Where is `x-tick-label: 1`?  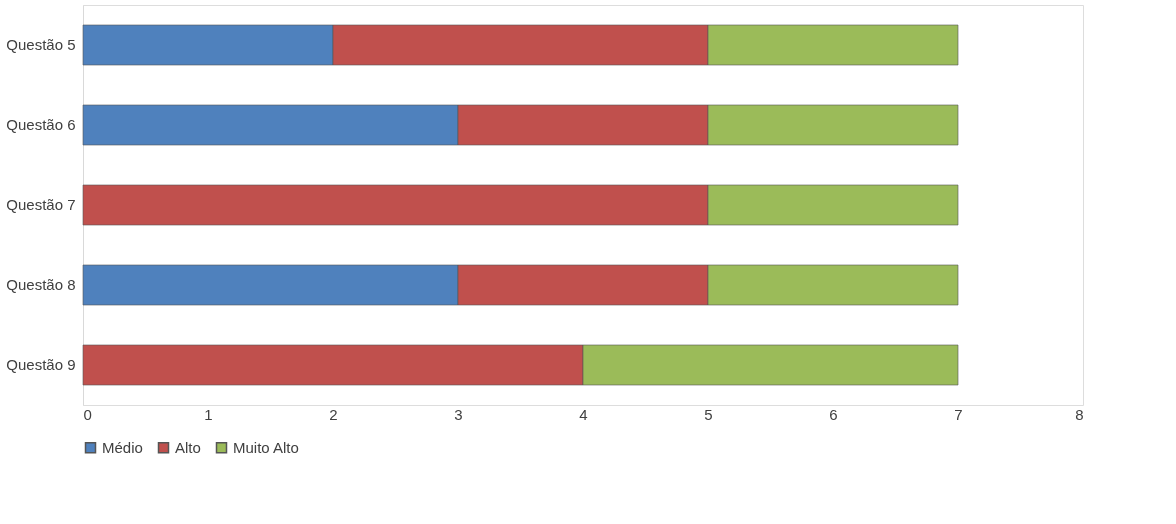 x-tick-label: 1 is located at coordinates (208, 414).